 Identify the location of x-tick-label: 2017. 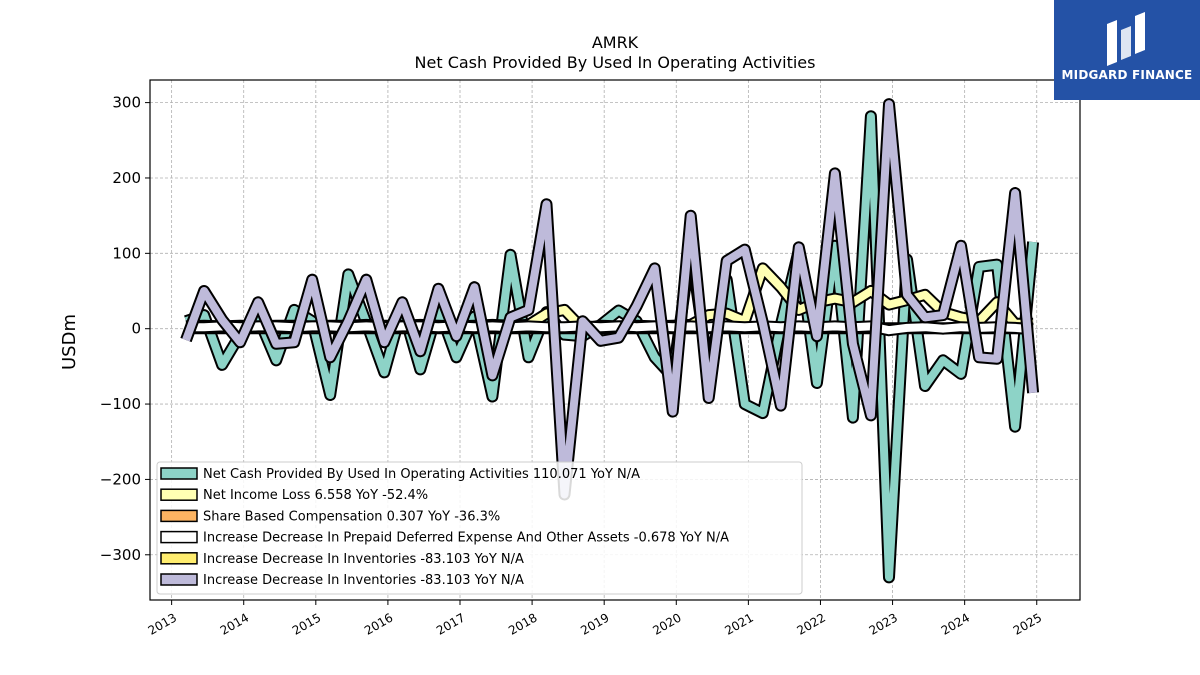
(450, 623).